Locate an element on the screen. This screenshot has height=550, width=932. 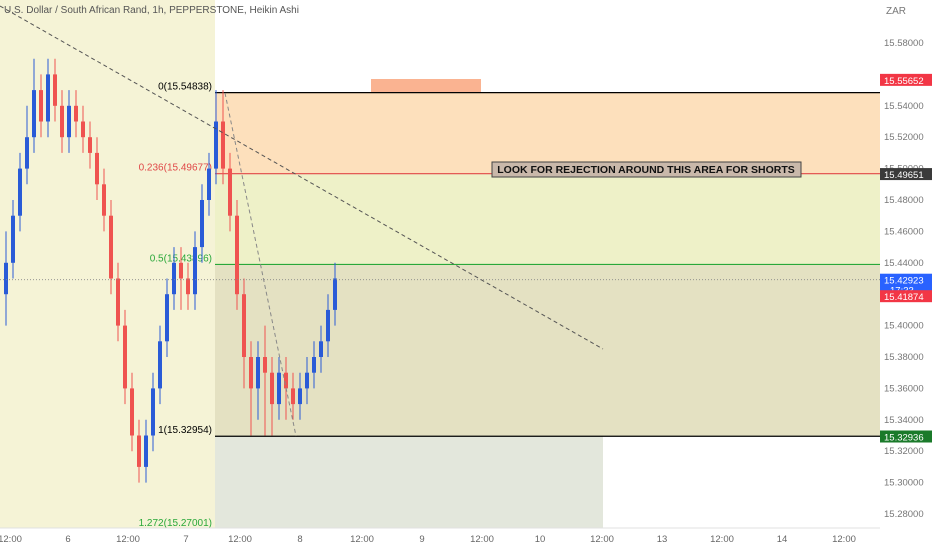
time-tick-label: 6 is located at coordinates (67, 539).